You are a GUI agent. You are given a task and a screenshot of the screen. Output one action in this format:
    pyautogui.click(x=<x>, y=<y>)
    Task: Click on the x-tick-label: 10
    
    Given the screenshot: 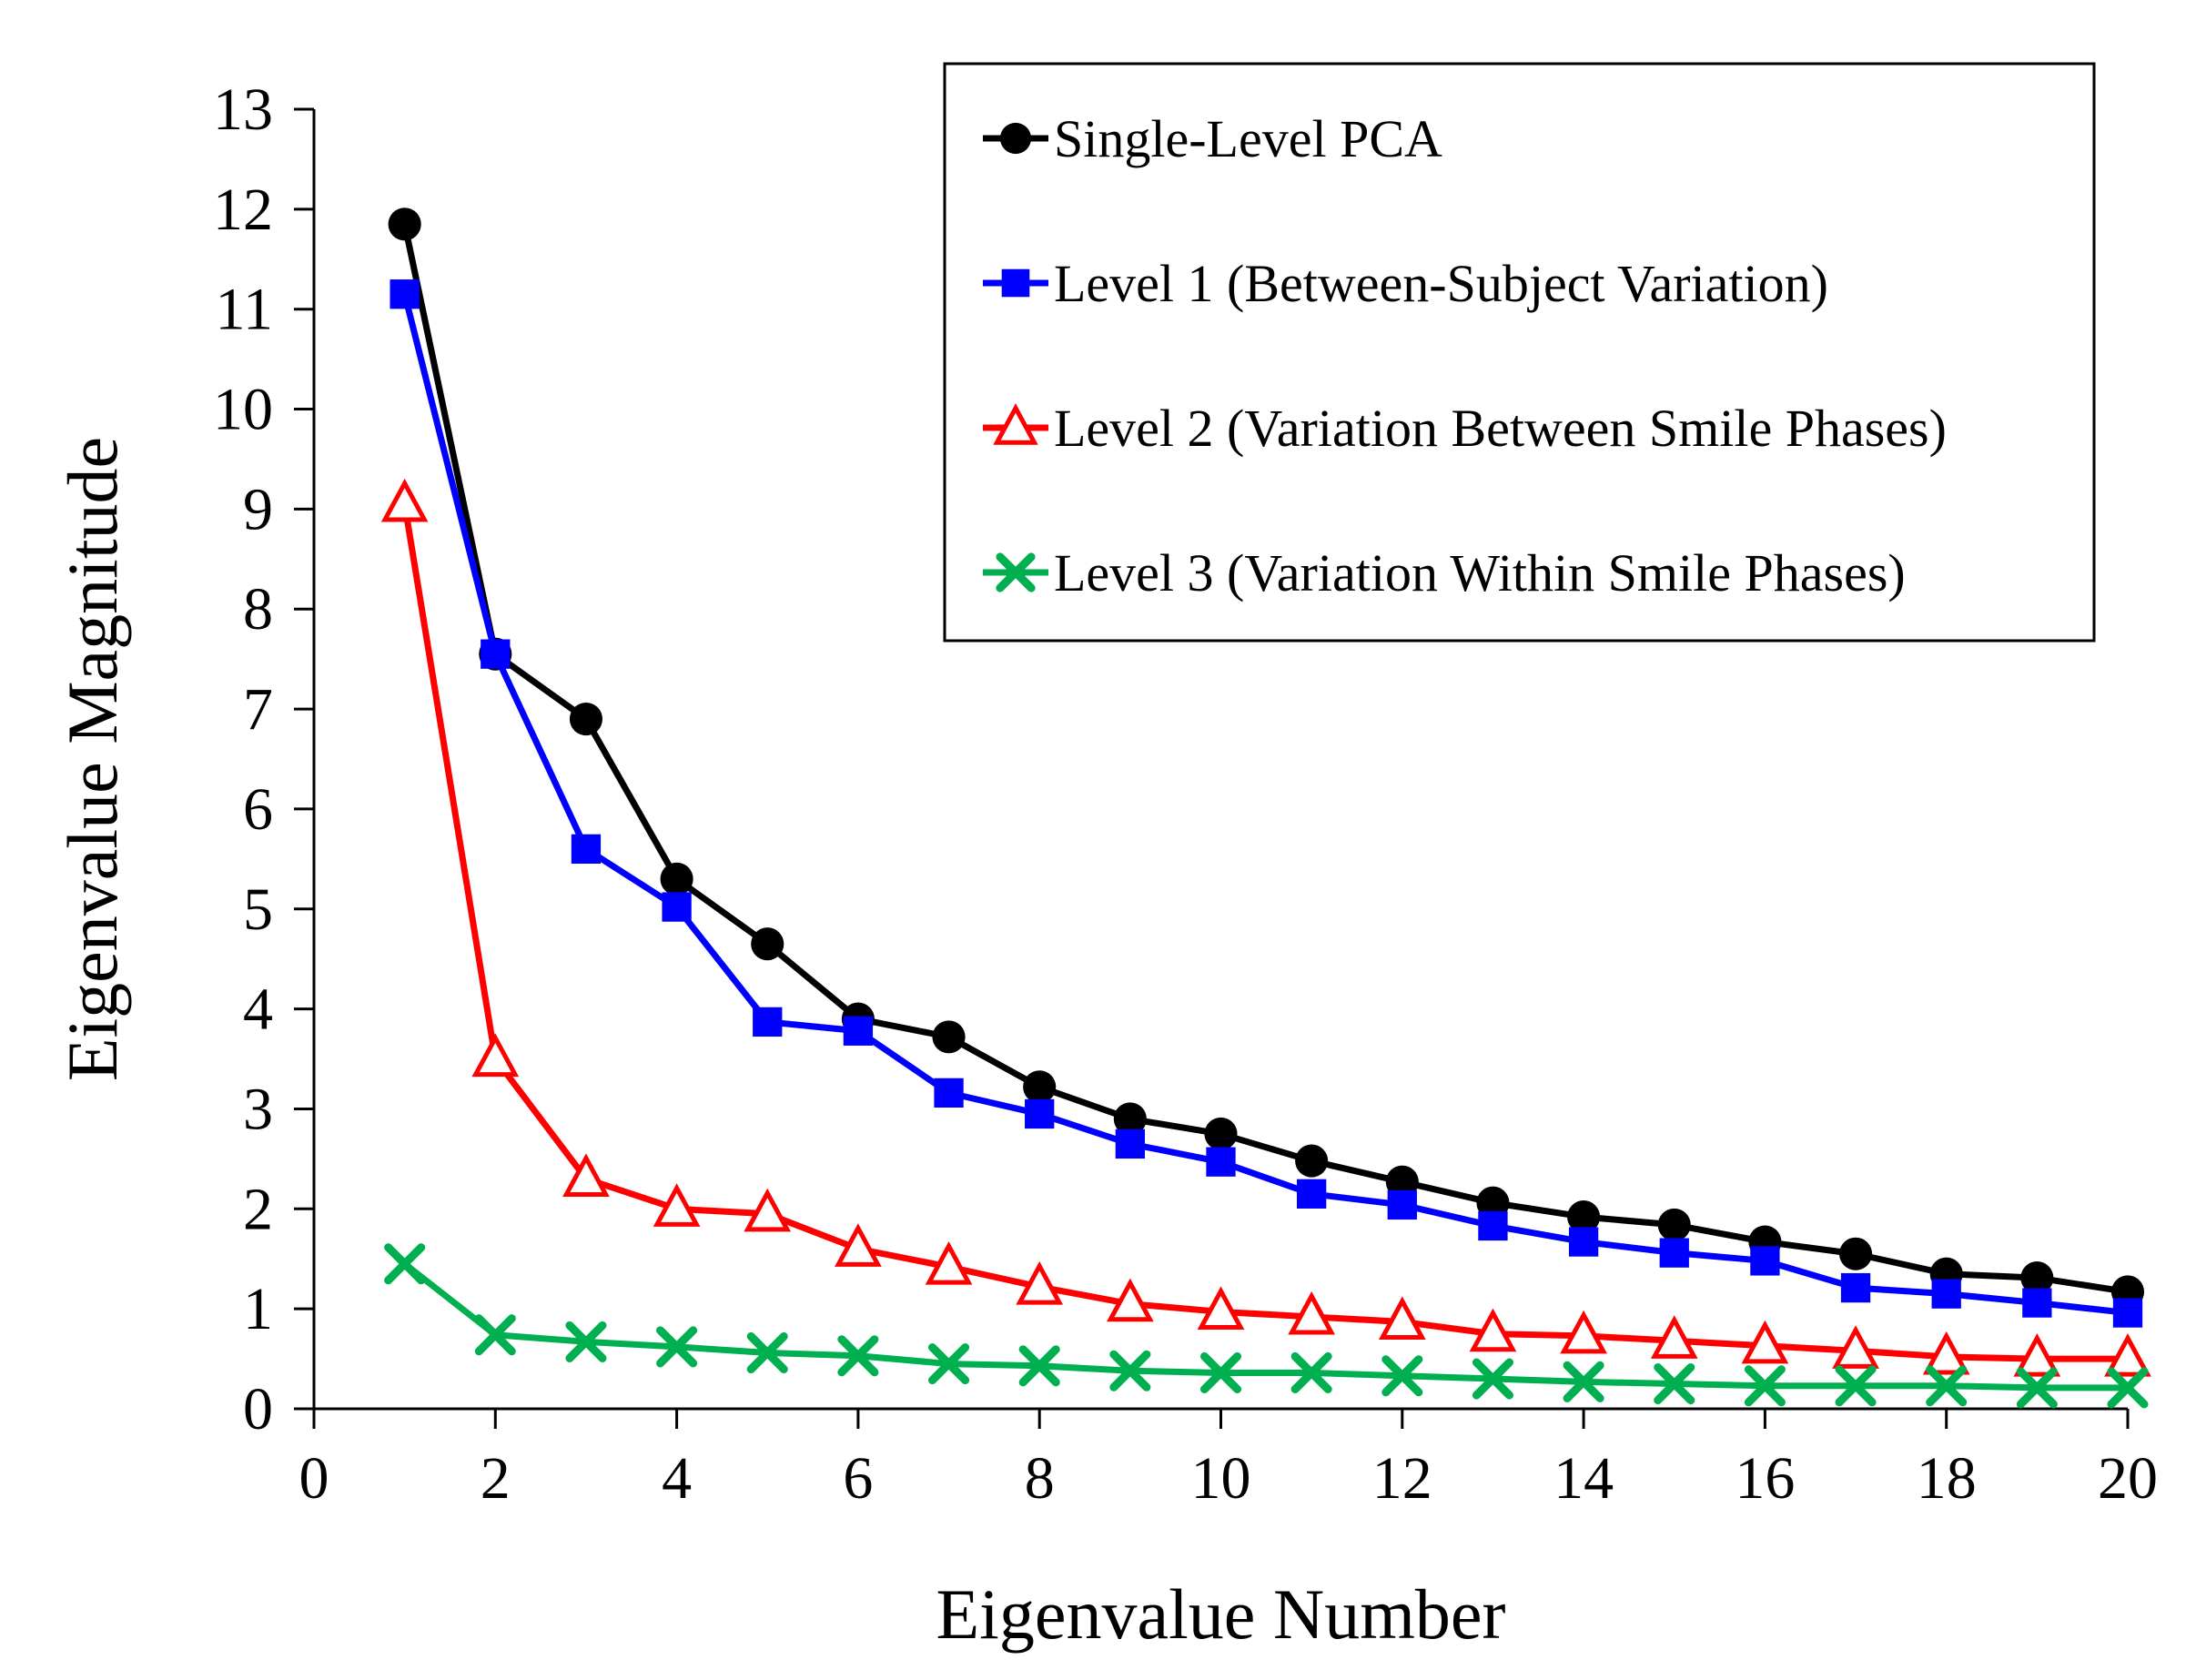 What is the action you would take?
    pyautogui.click(x=1221, y=1478)
    